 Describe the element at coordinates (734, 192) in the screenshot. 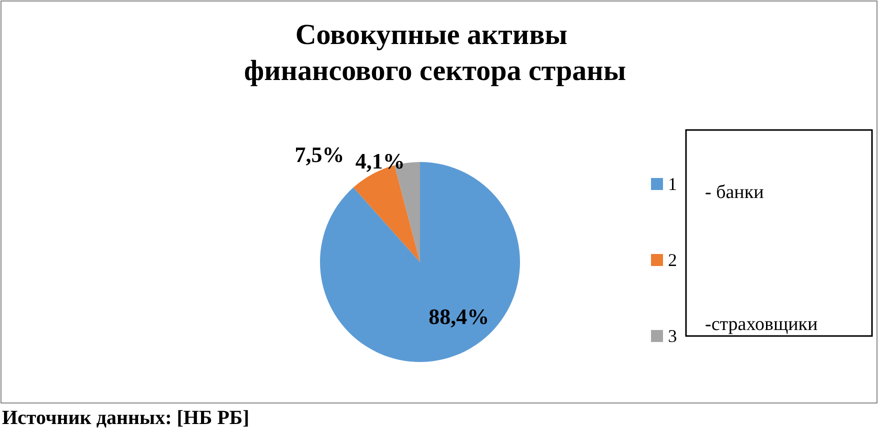

I see `text: - банки` at that location.